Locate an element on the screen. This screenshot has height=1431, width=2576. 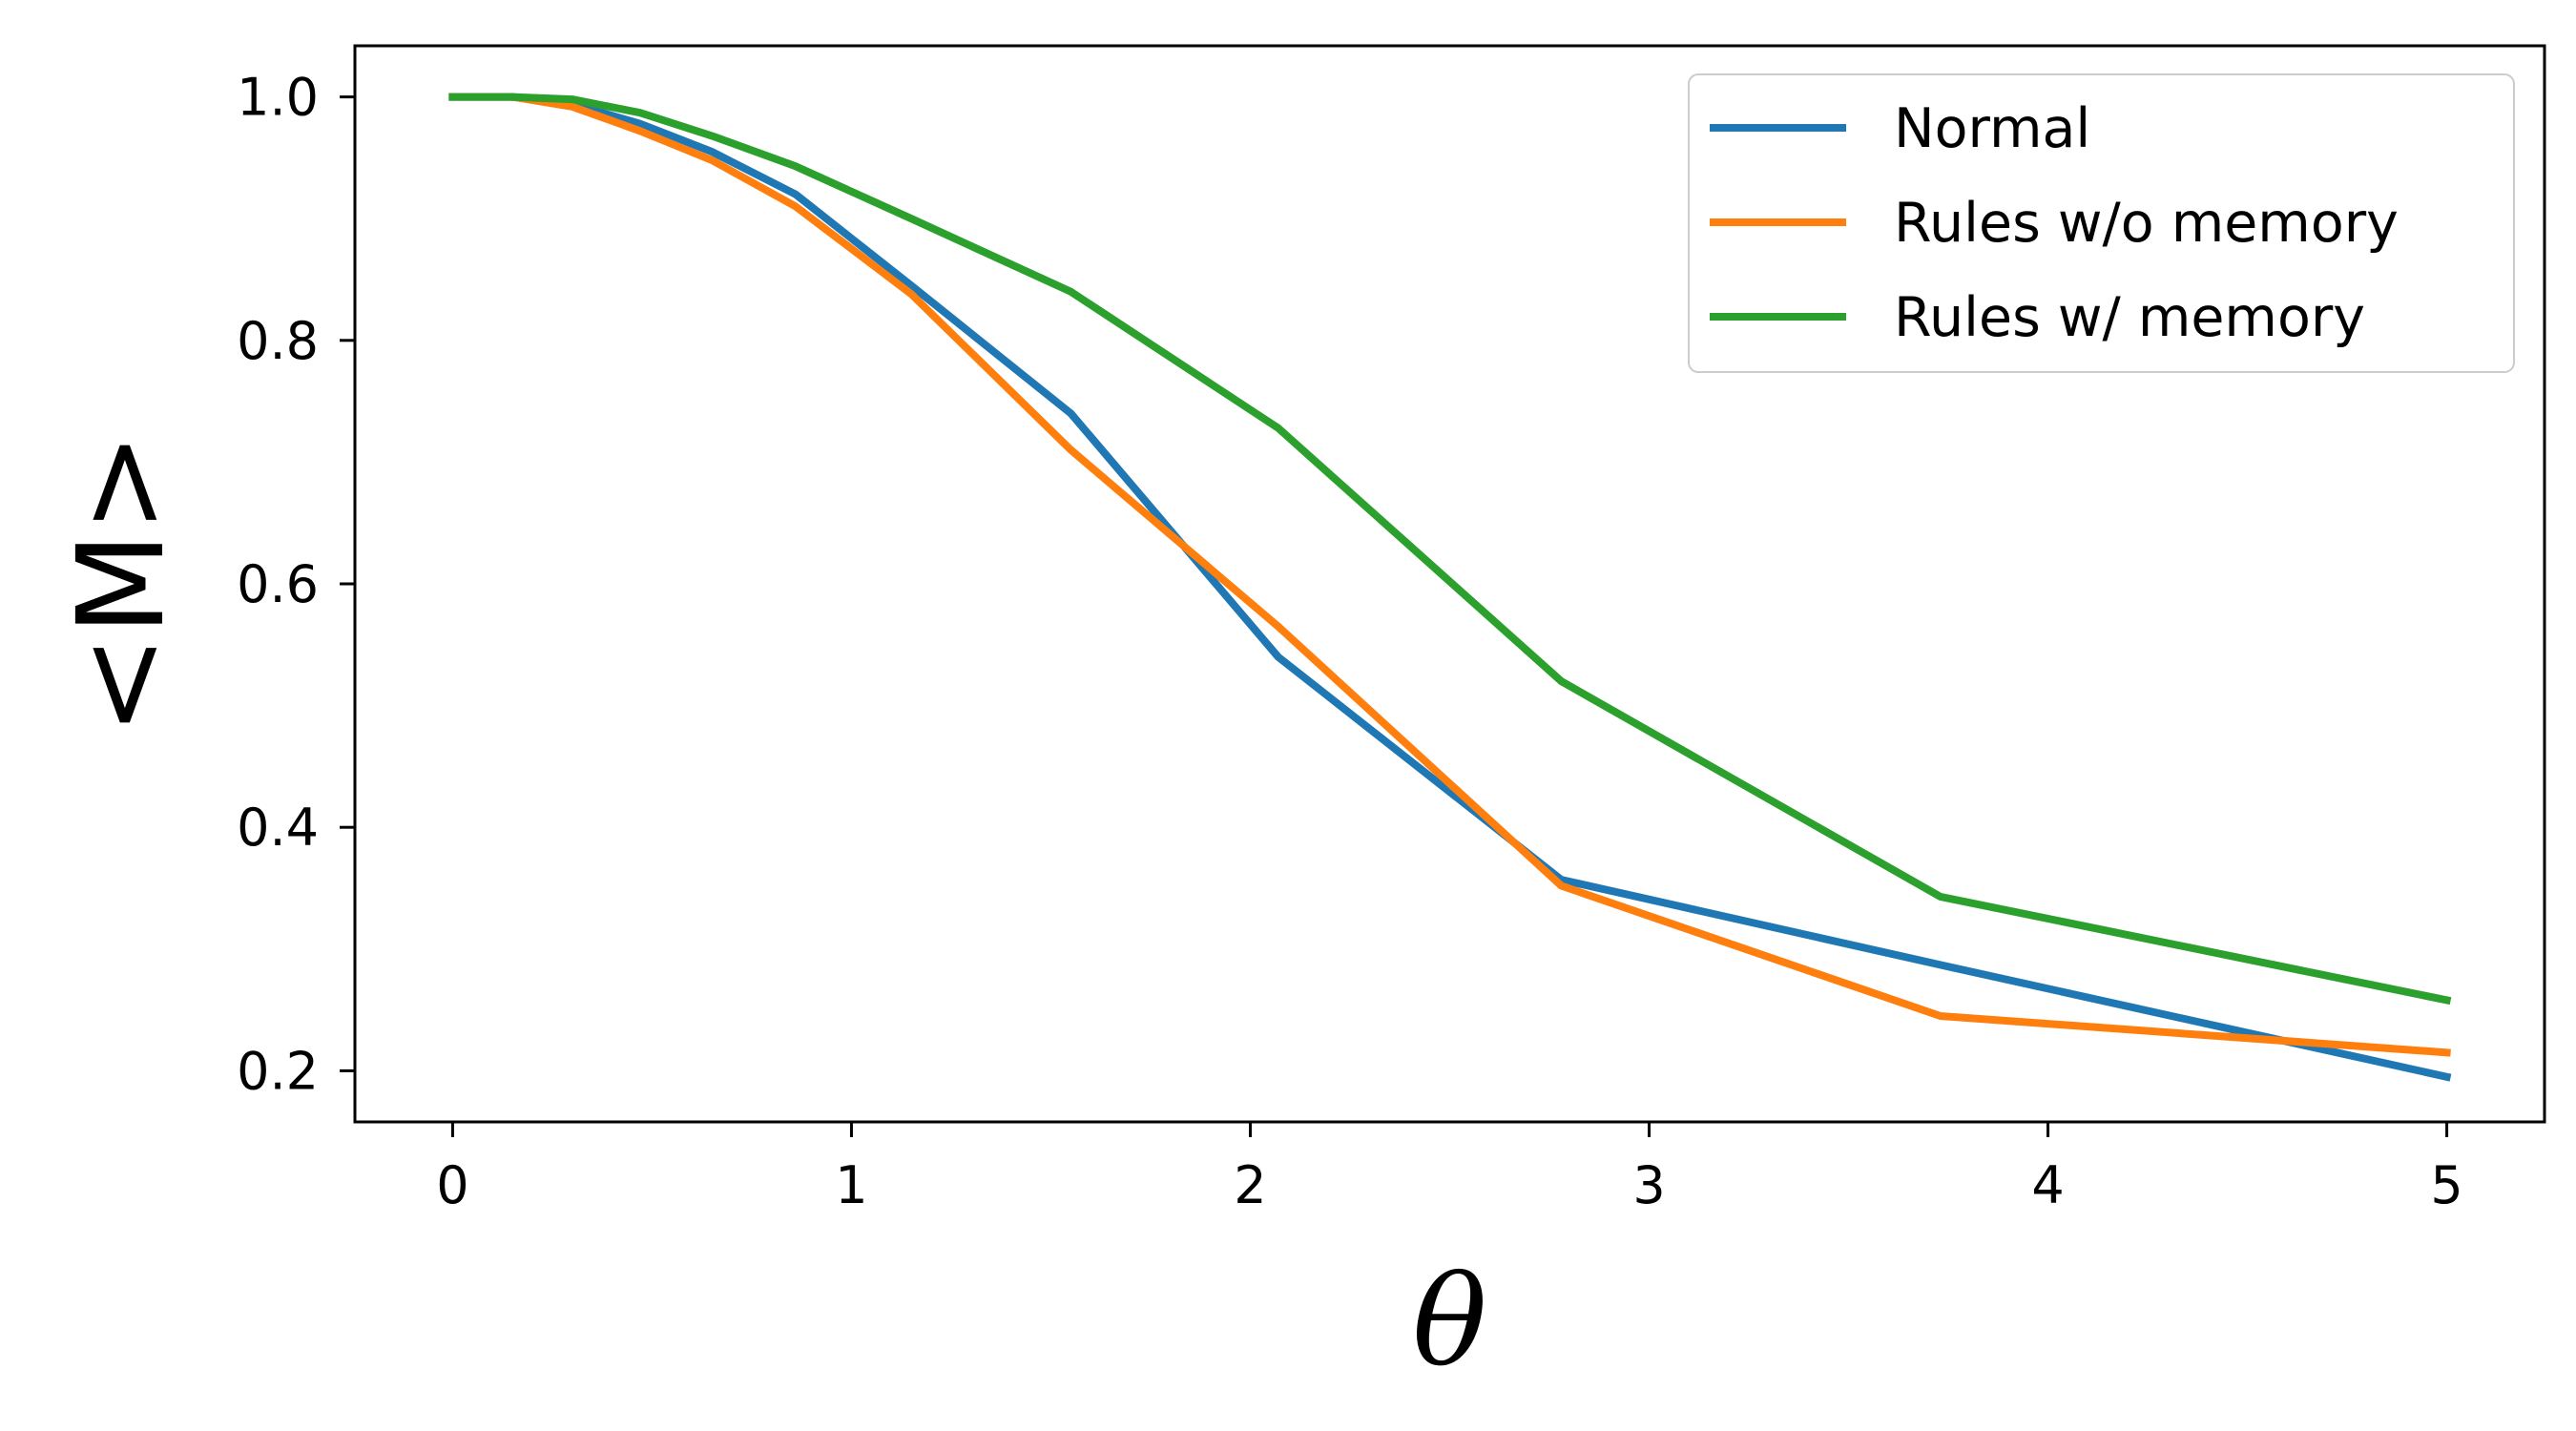
x-axis-label: θ is located at coordinates (1449, 1321).